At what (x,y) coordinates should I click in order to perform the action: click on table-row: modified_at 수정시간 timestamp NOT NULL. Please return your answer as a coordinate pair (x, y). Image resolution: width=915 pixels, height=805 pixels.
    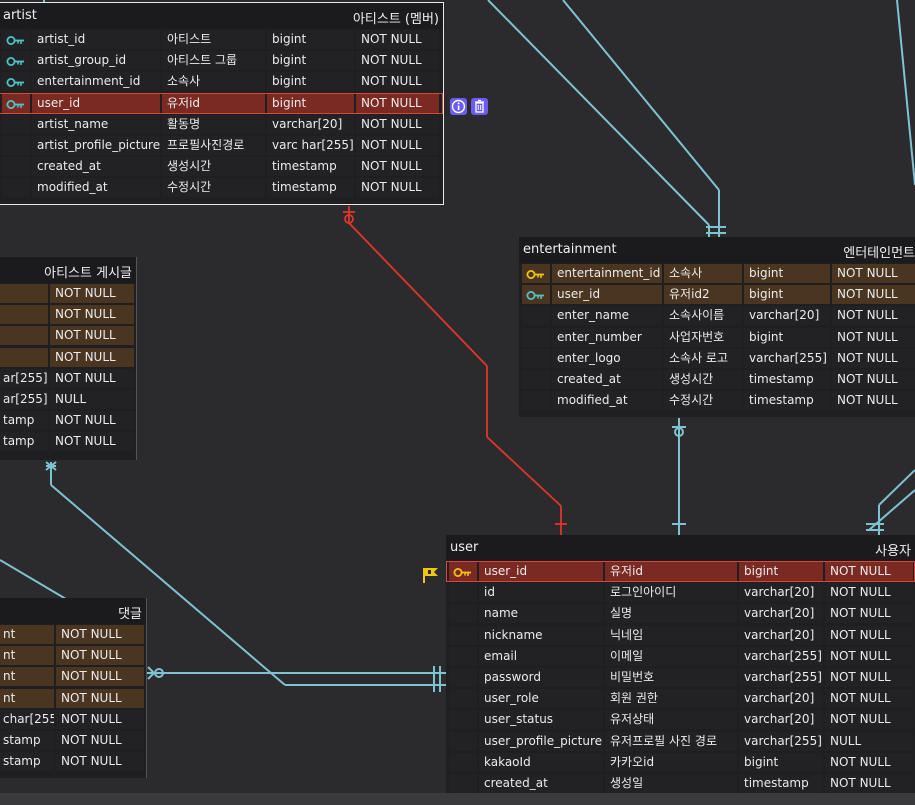
    Looking at the image, I should click on (717, 400).